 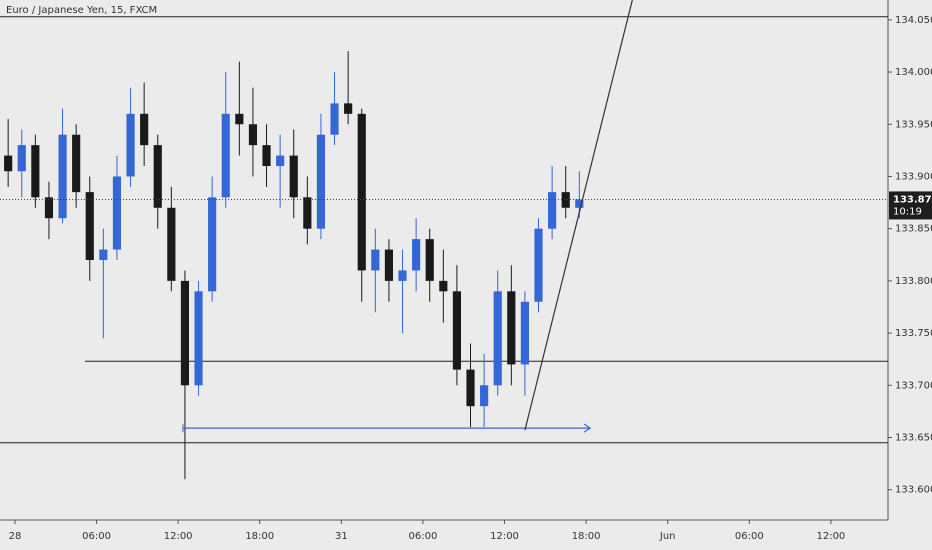 I want to click on x-tick-label: 28, so click(x=15, y=536).